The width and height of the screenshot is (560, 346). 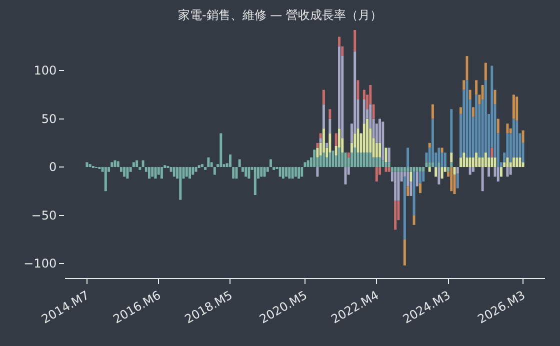 I want to click on chart-title: 家電-銷售、維修 — 營收成長率（月）, so click(x=280, y=15).